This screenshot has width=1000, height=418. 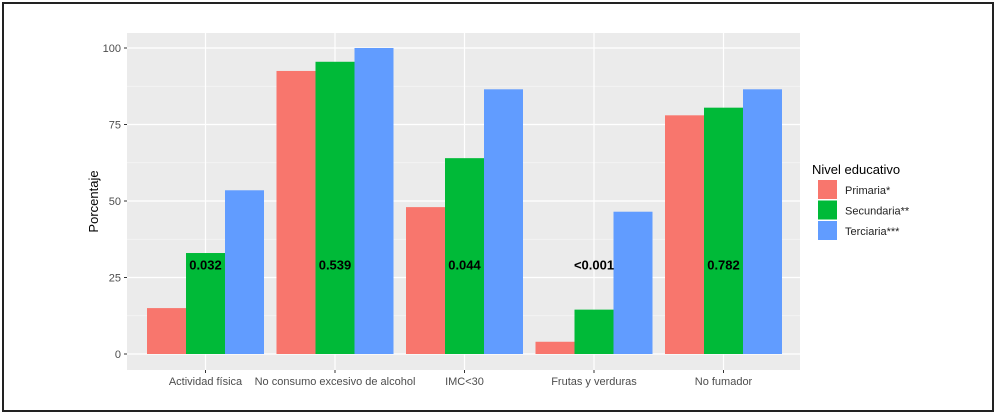 What do you see at coordinates (856, 169) in the screenshot?
I see `legend-title: Nivel educativo` at bounding box center [856, 169].